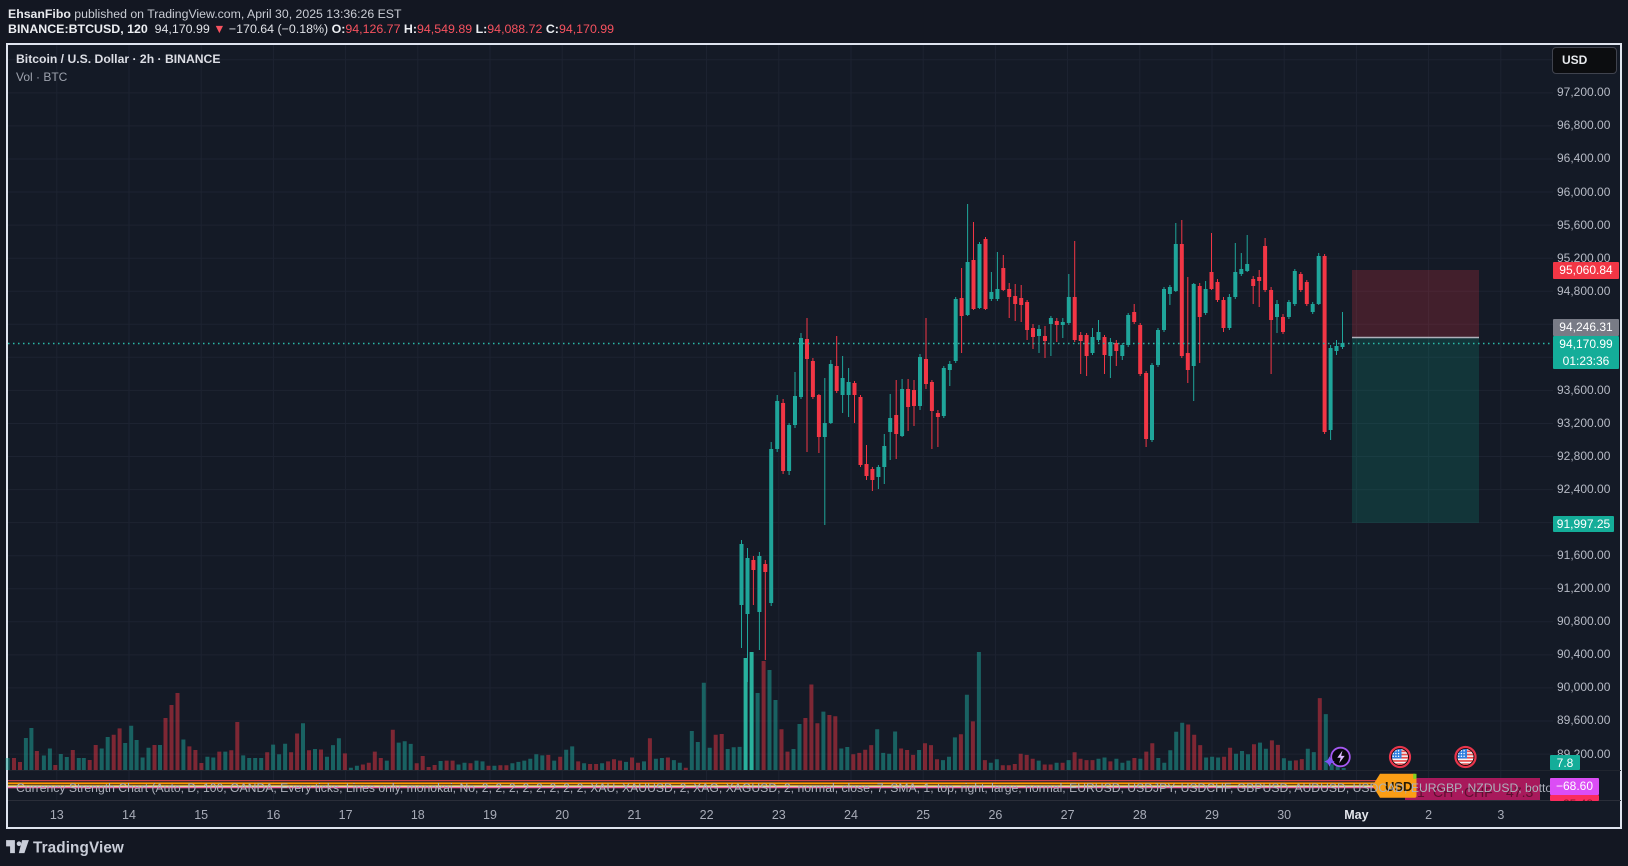  What do you see at coordinates (1421, 792) in the screenshot?
I see `svg-text: 1` at bounding box center [1421, 792].